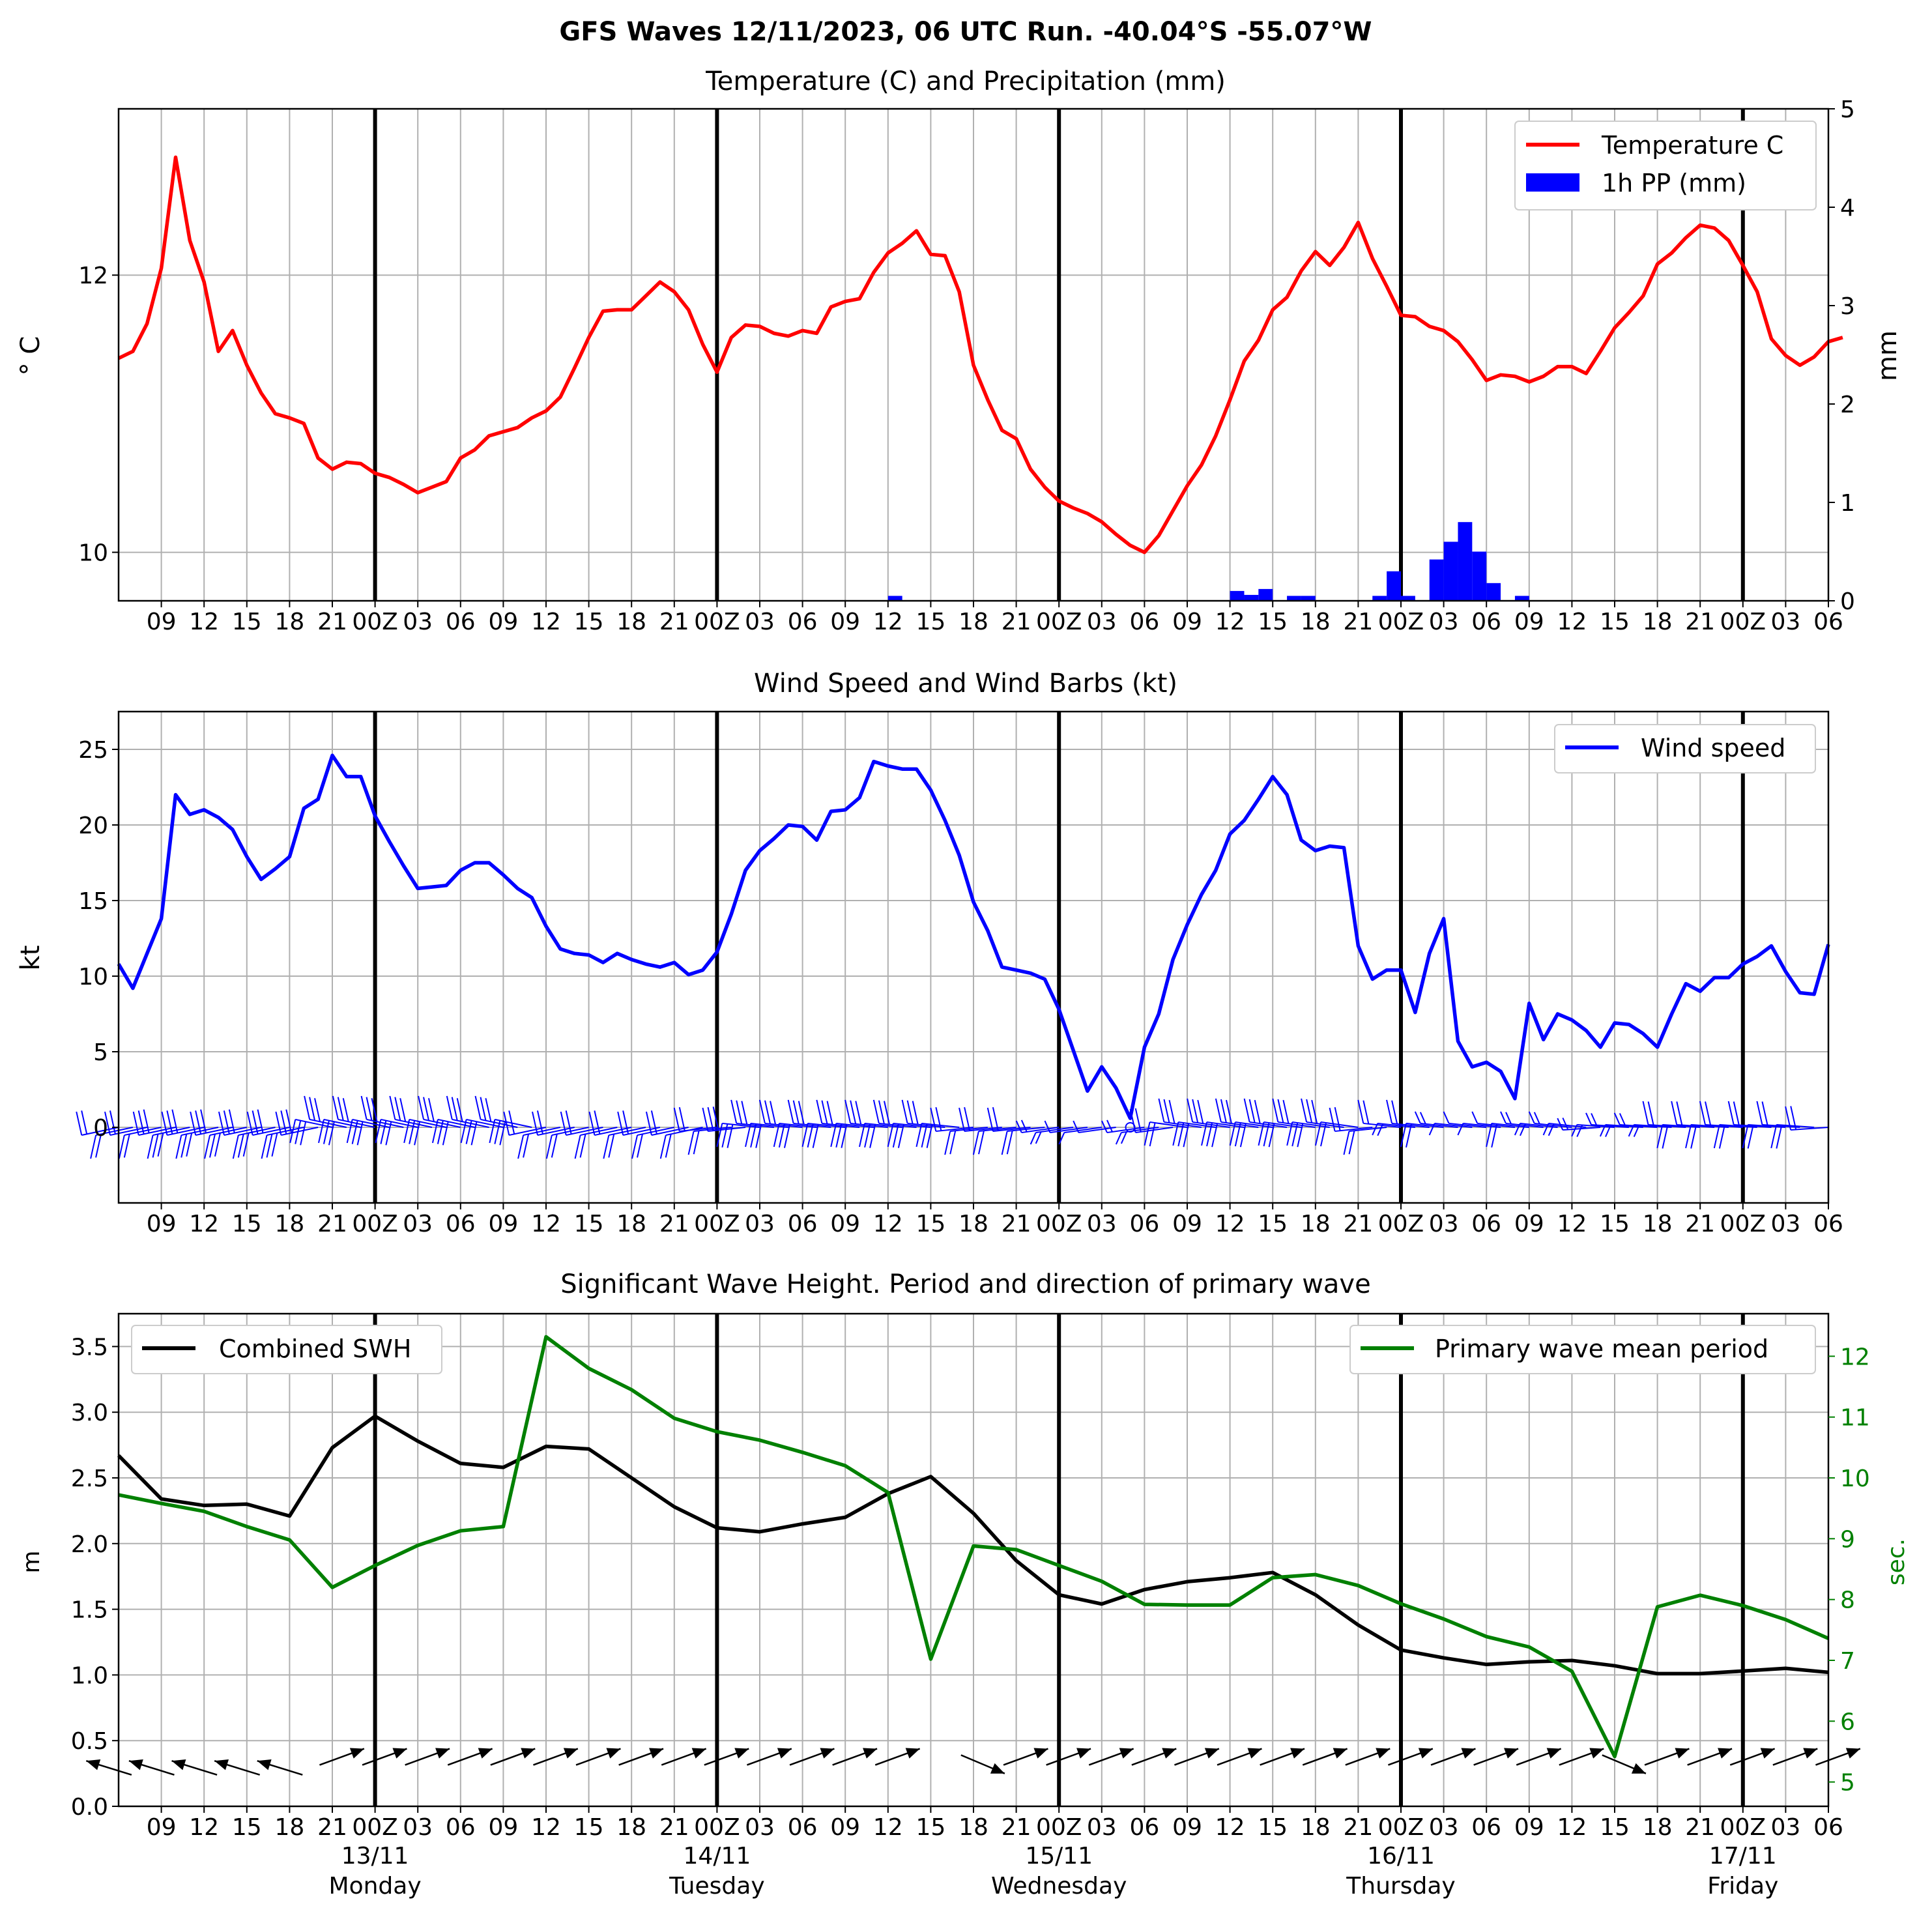 This screenshot has height=1921, width=1932. What do you see at coordinates (89, 1741) in the screenshot?
I see `y-tick-label: 0.5` at bounding box center [89, 1741].